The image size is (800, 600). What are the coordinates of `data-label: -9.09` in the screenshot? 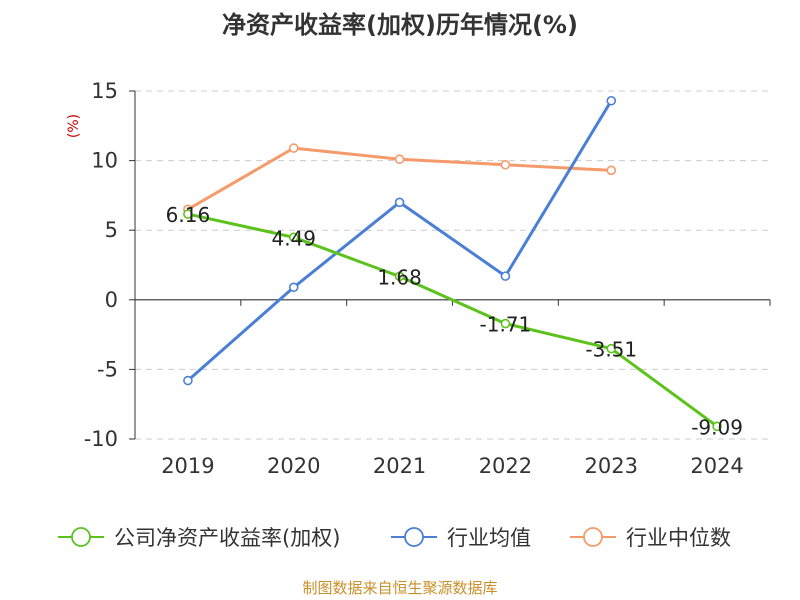 It's located at (717, 427).